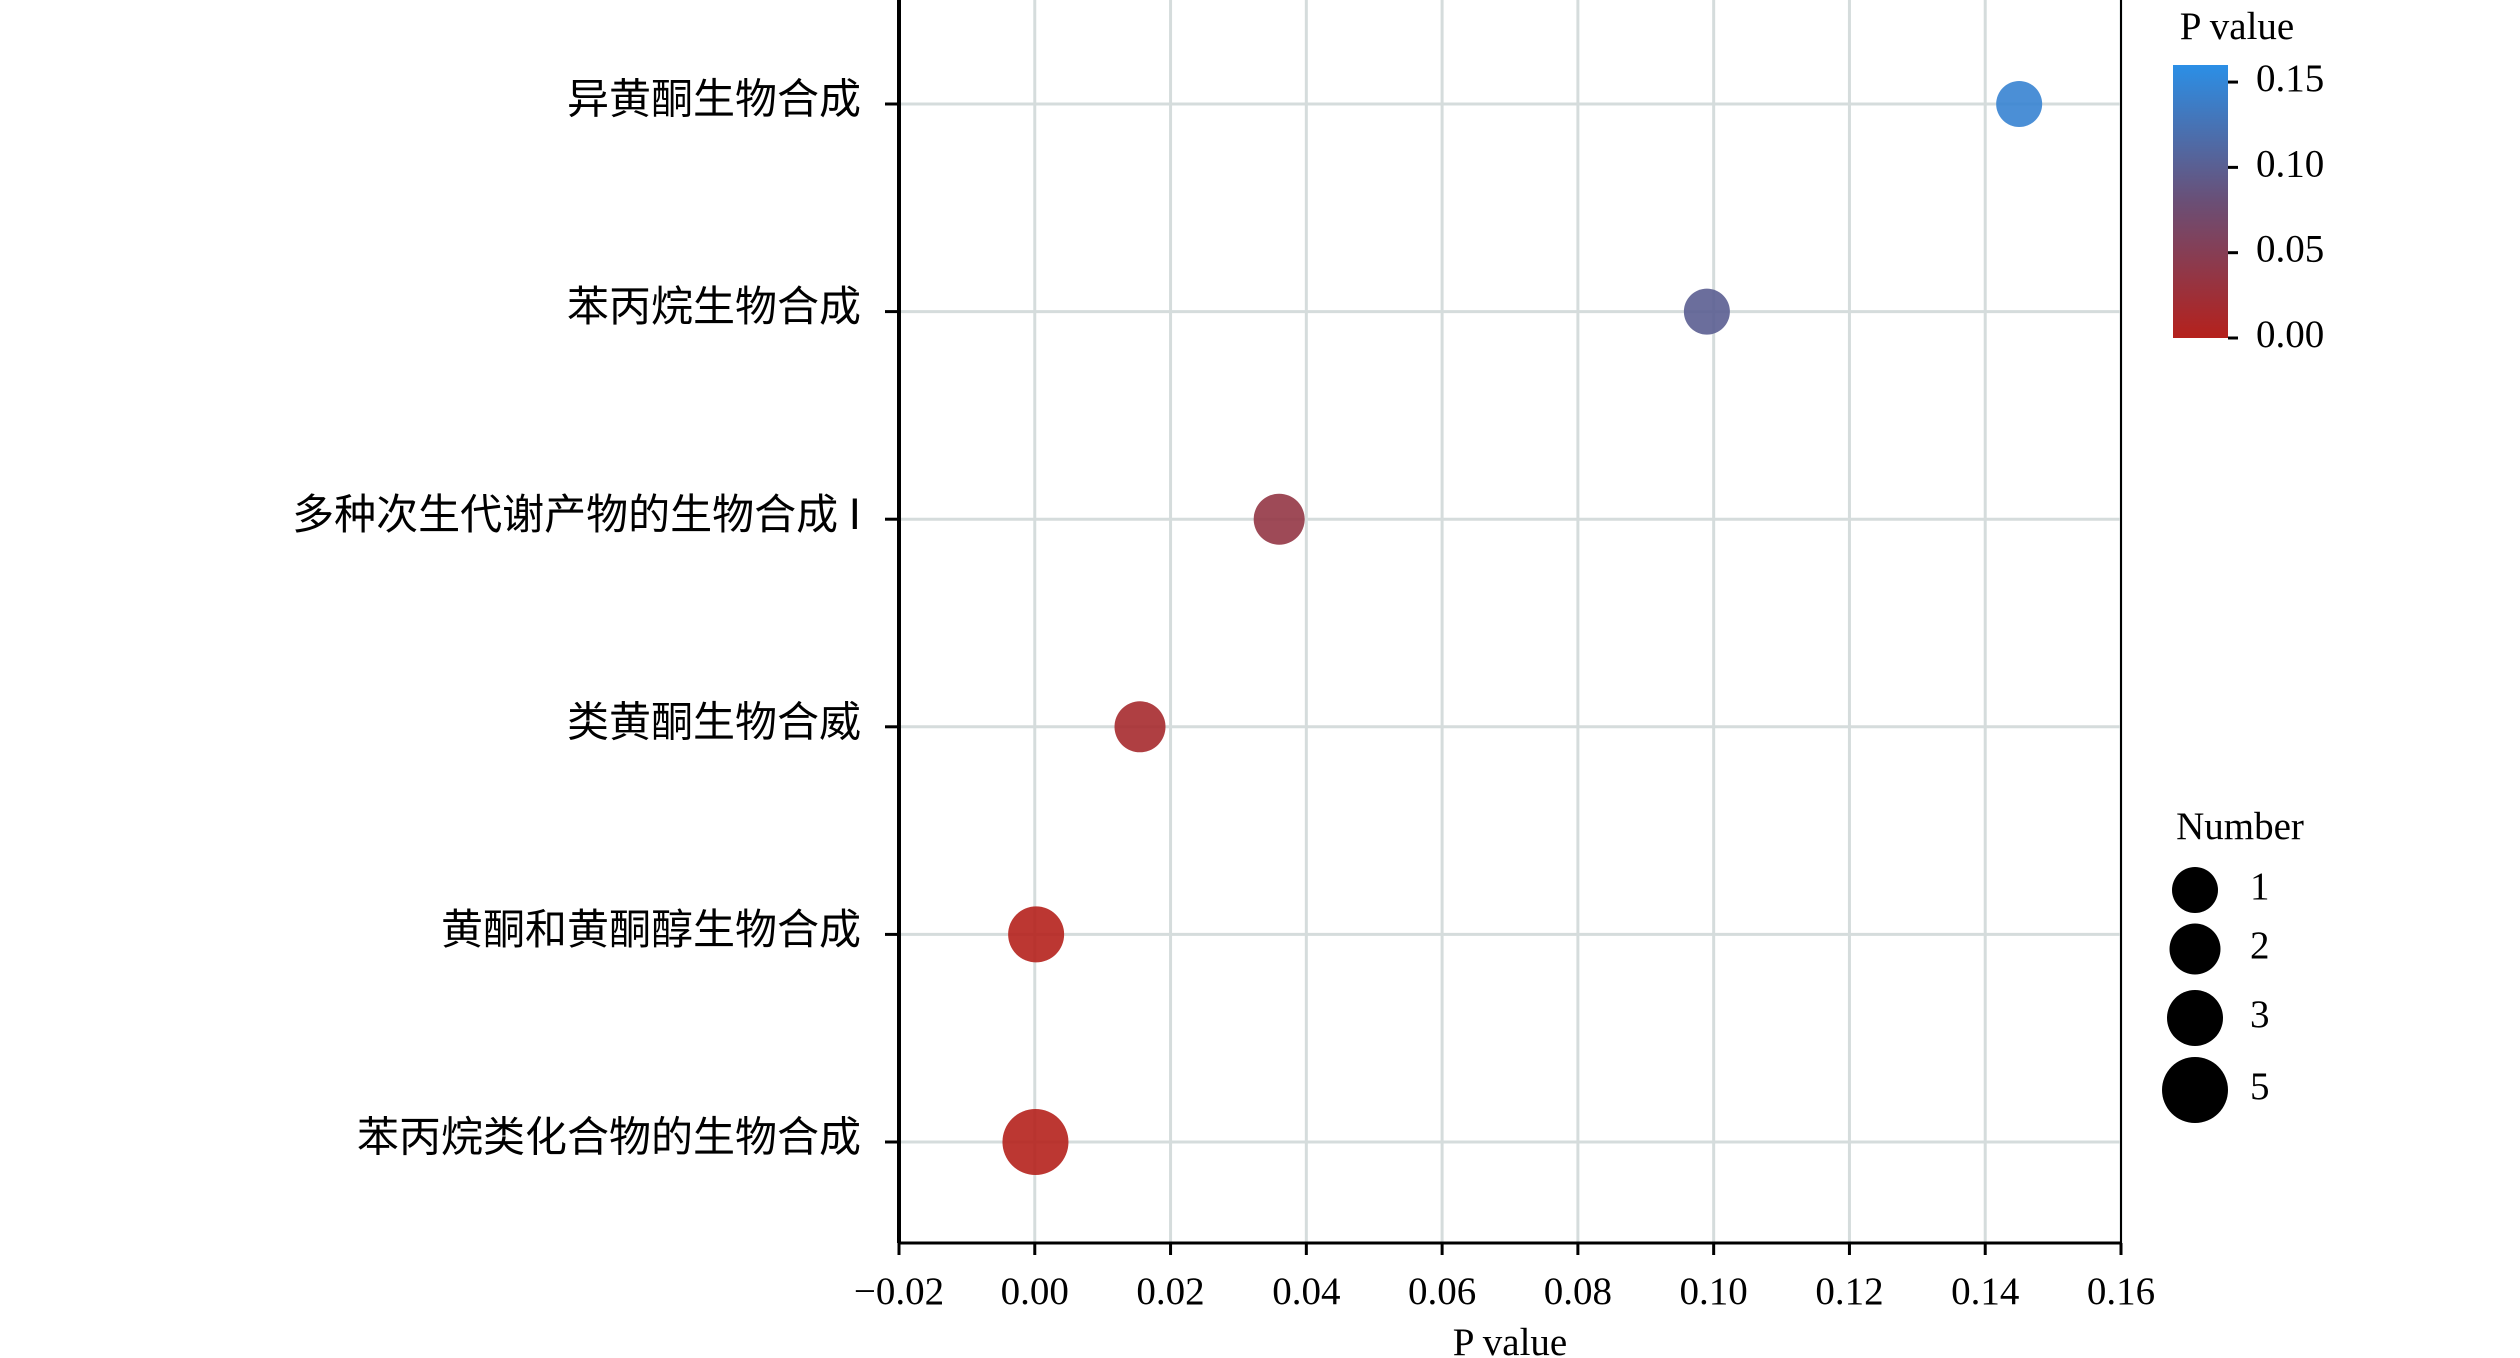 This screenshot has height=1358, width=2520. Describe the element at coordinates (2121, 1291) in the screenshot. I see `x-tick-label: 0.16` at that location.